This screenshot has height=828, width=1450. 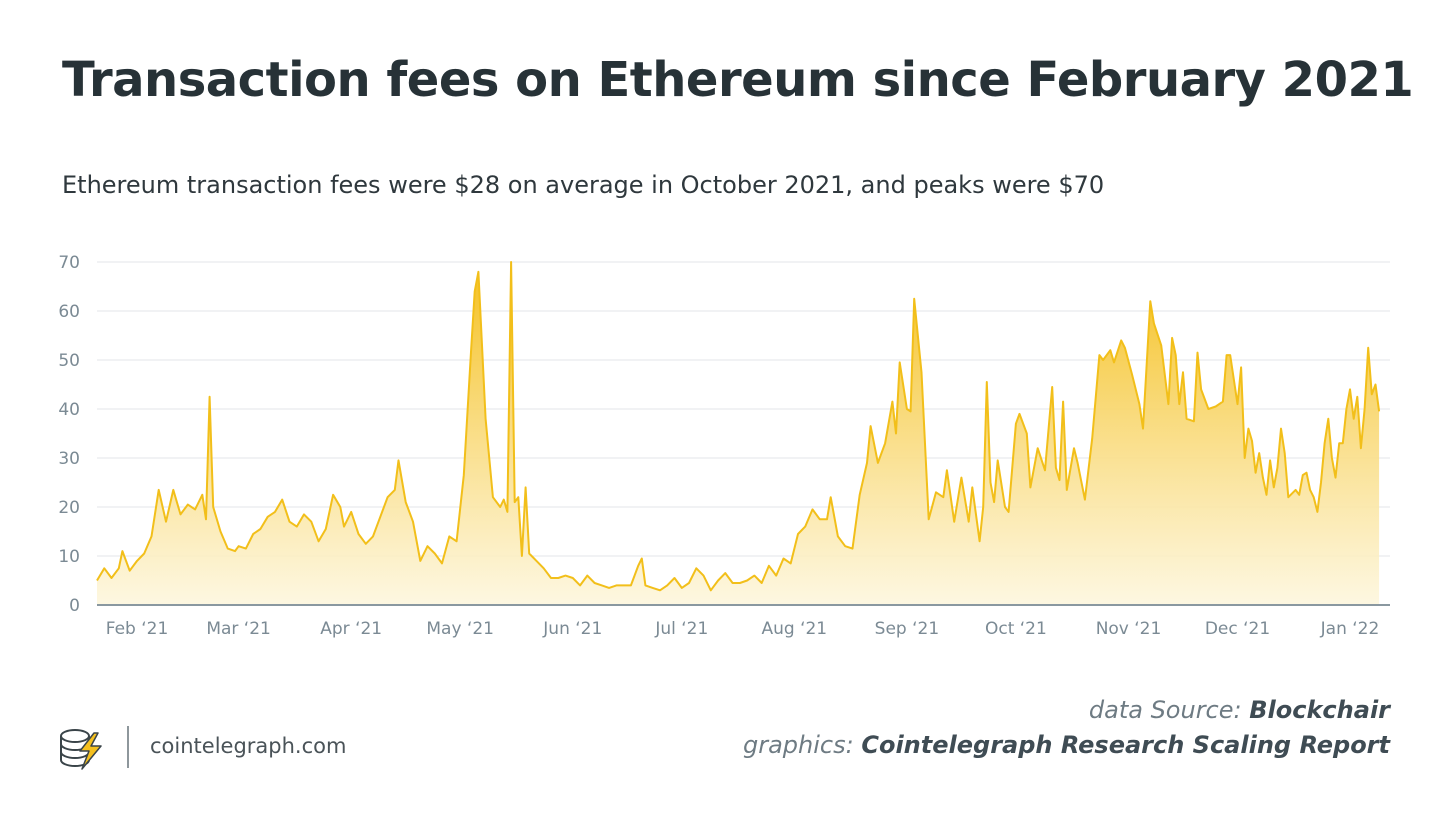 I want to click on x-tick-label: Aug ‘21, so click(x=794, y=629).